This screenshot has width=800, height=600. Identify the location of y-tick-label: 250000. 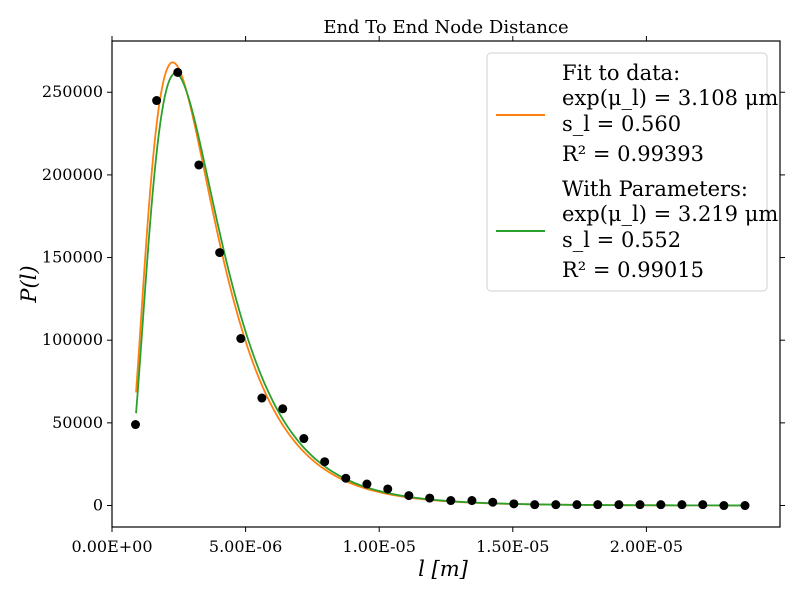
(72, 91).